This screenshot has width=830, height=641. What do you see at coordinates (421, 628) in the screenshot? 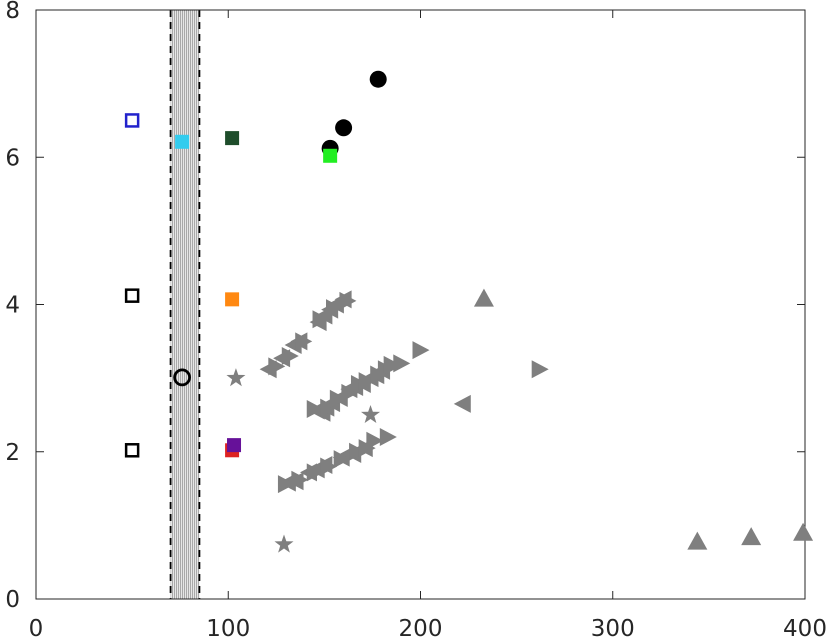
I see `x-tick-label: 200` at bounding box center [421, 628].